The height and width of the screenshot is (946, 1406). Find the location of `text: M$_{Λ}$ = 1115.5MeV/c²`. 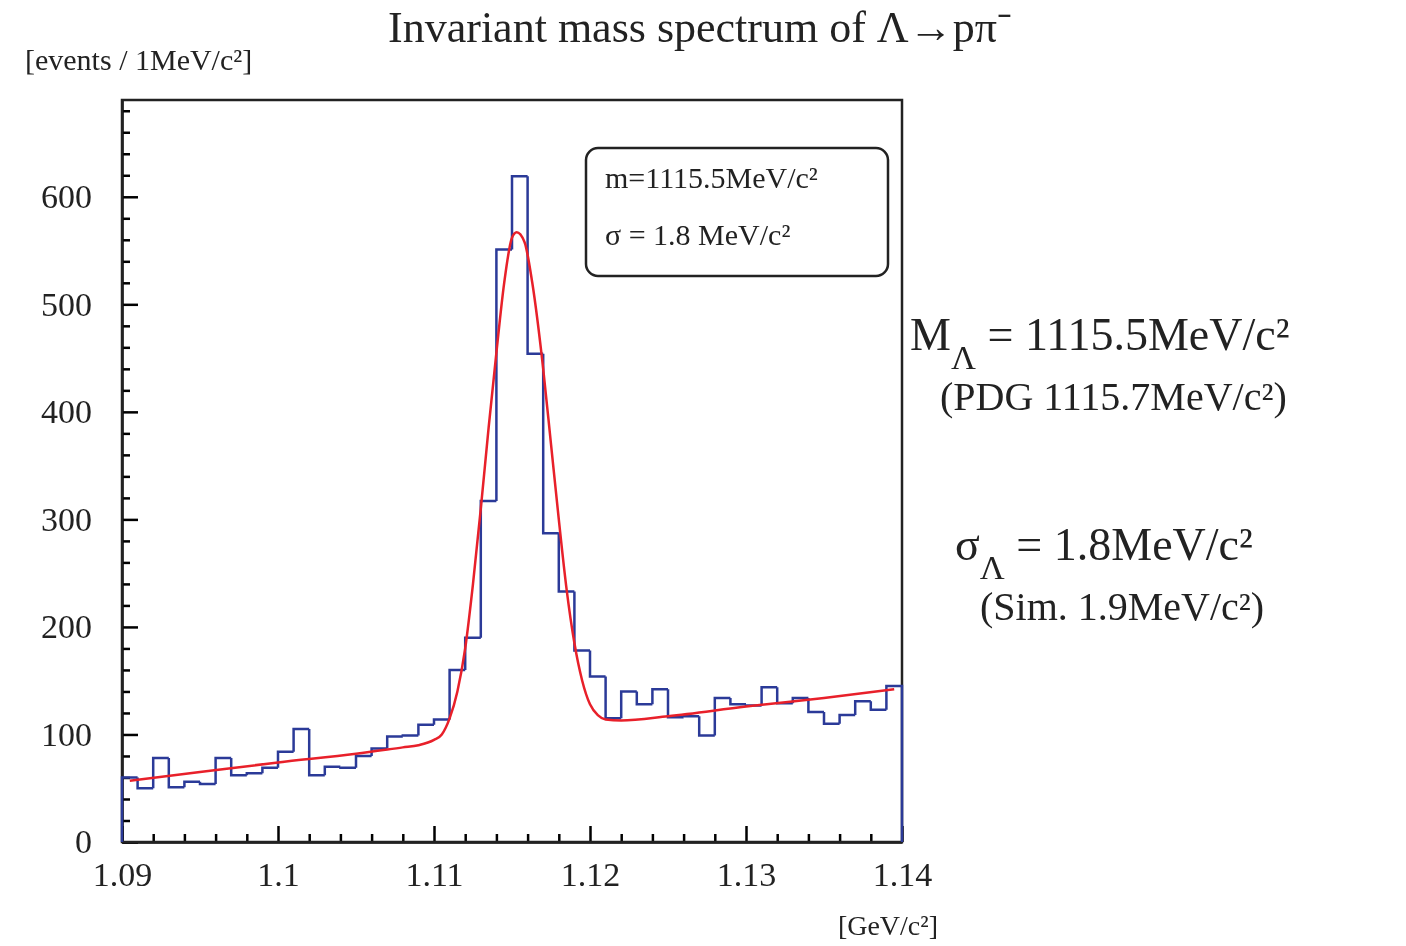

text: M$_{Λ}$ = 1115.5MeV/c² is located at coordinates (1100, 342).